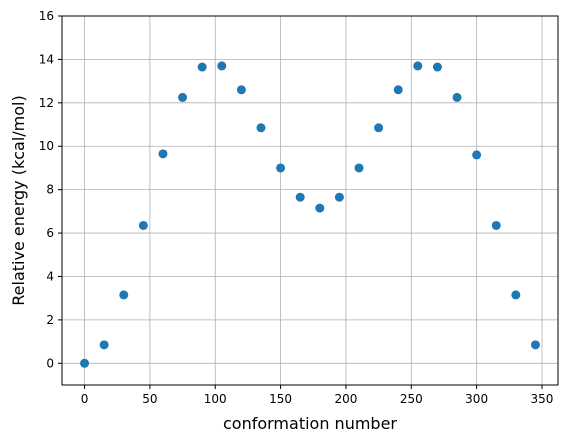 Image resolution: width=571 pixels, height=443 pixels. I want to click on x-tick-label: 300, so click(476, 399).